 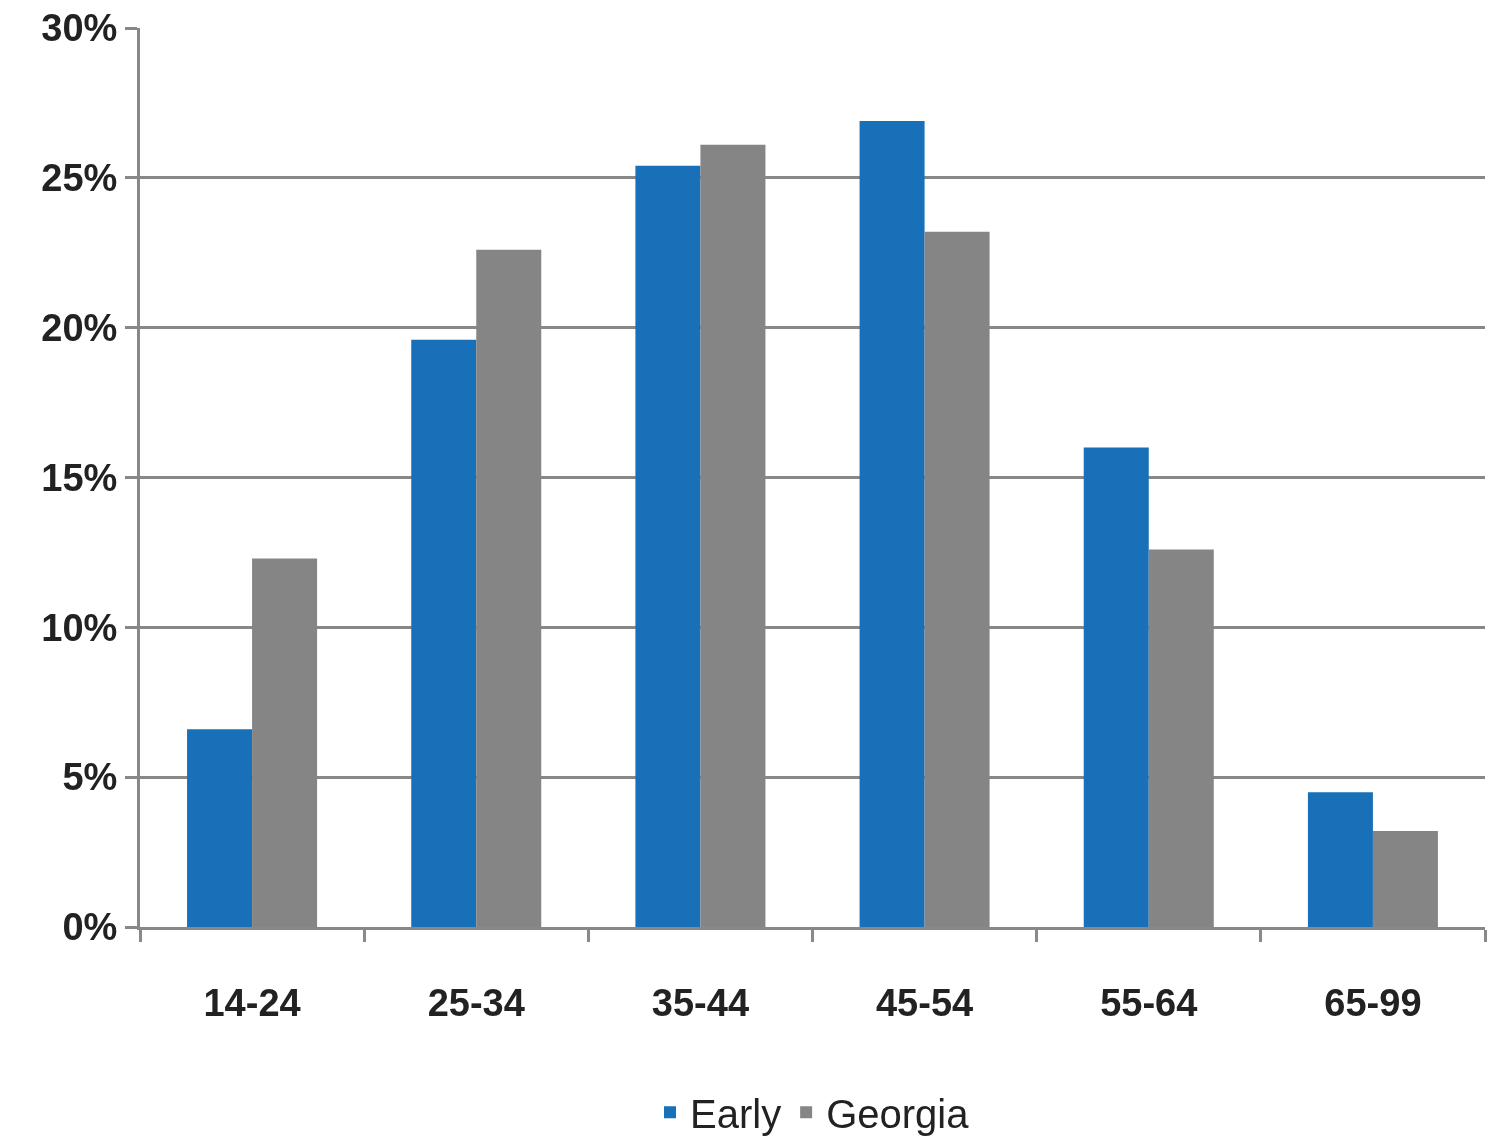 What do you see at coordinates (898, 1113) in the screenshot?
I see `legend-label: Georgia` at bounding box center [898, 1113].